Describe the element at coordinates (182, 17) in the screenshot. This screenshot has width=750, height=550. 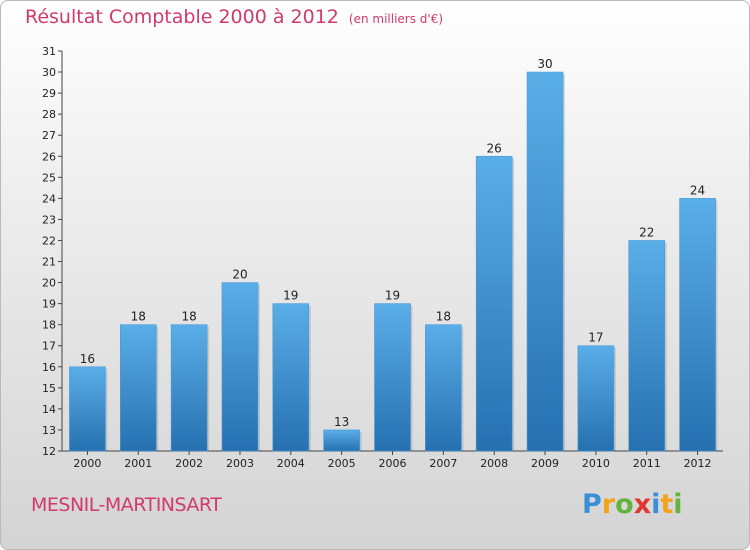
I see `title-text: Résultat Comptable 2000 à 2012` at that location.